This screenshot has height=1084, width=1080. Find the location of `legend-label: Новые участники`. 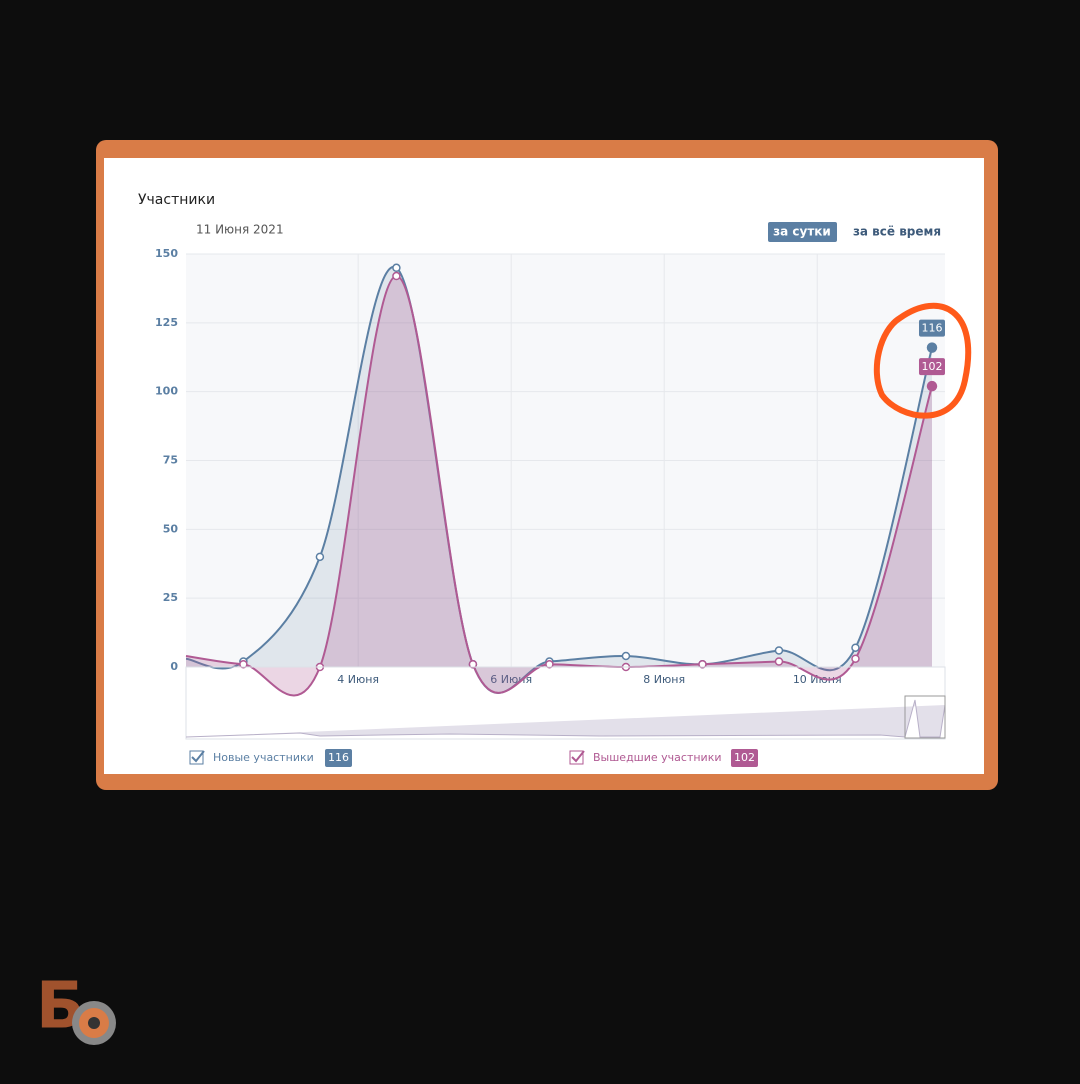

legend-label: Новые участники is located at coordinates (263, 757).